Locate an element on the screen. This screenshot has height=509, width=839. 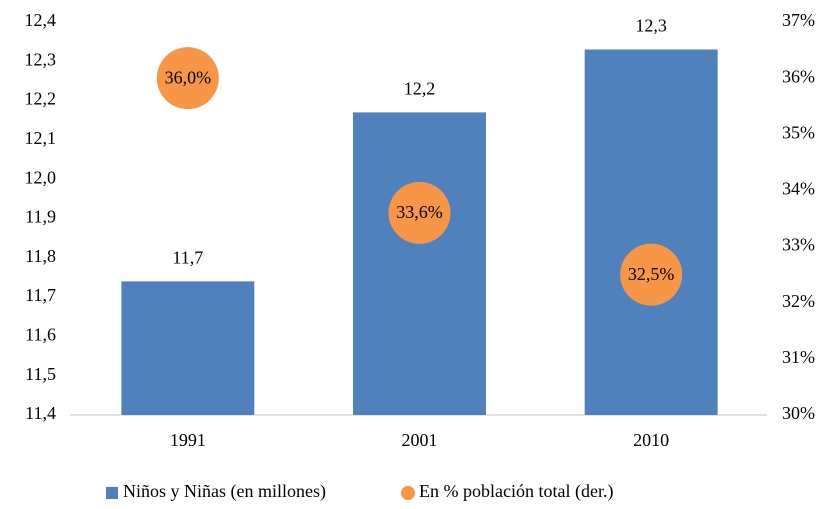
bar-value-label: 12,3 is located at coordinates (651, 26).